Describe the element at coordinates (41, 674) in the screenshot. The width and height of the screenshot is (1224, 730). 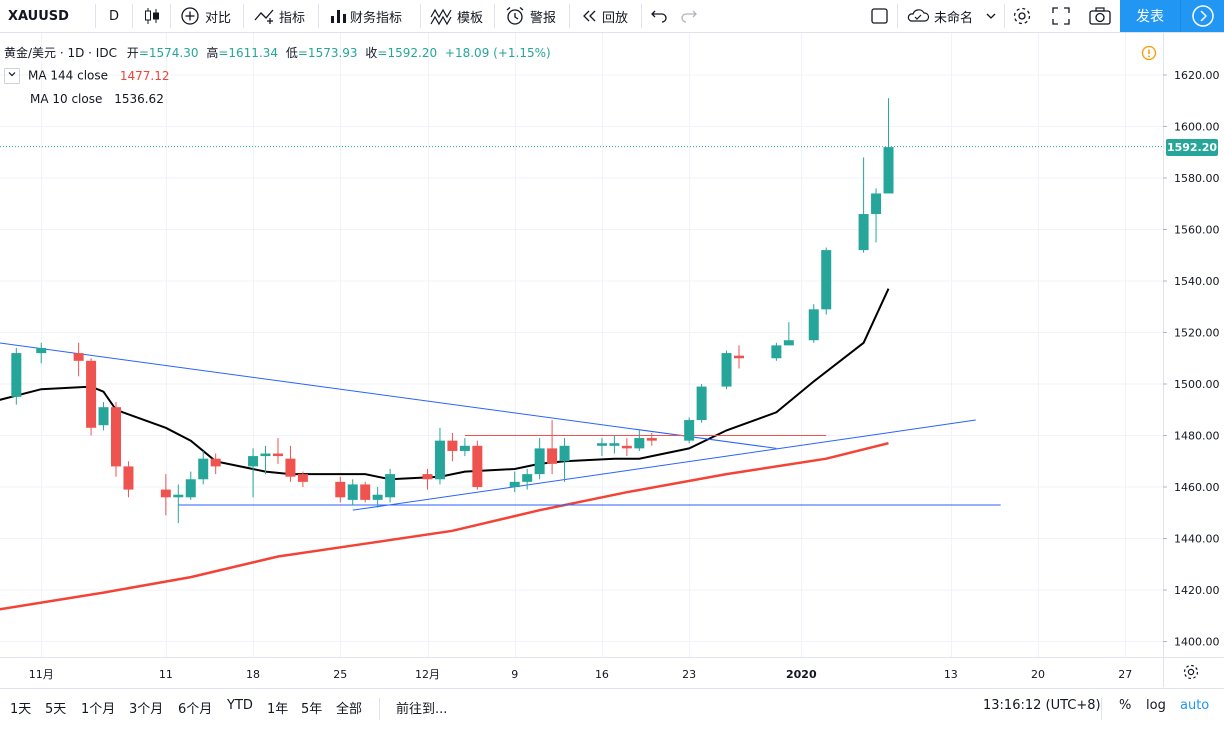
I see `time-tick-label: 11月` at that location.